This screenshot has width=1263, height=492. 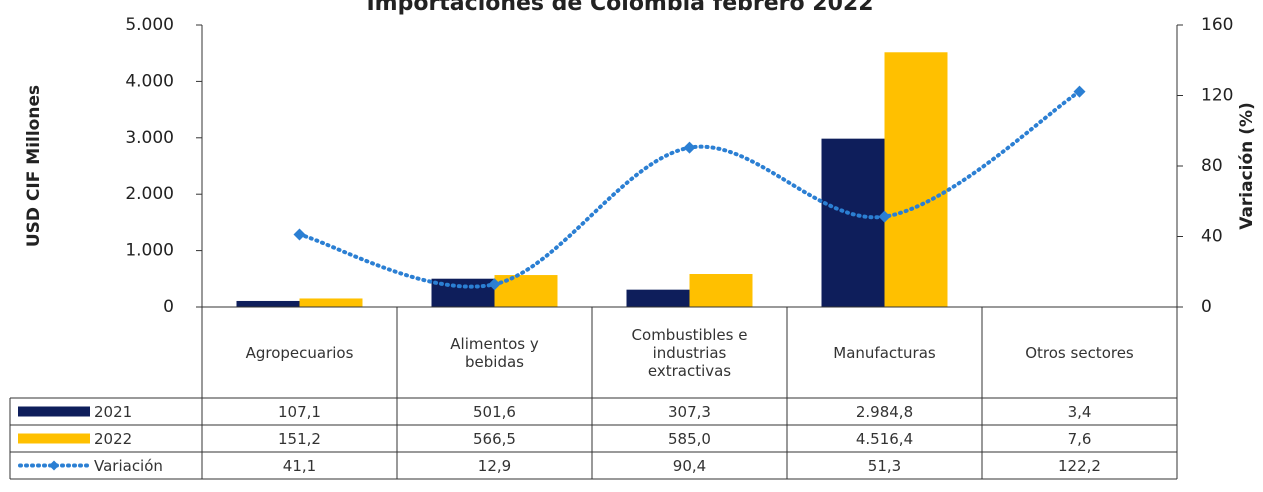 I want to click on y-axis-label: USD CIF Millones, so click(x=34, y=166).